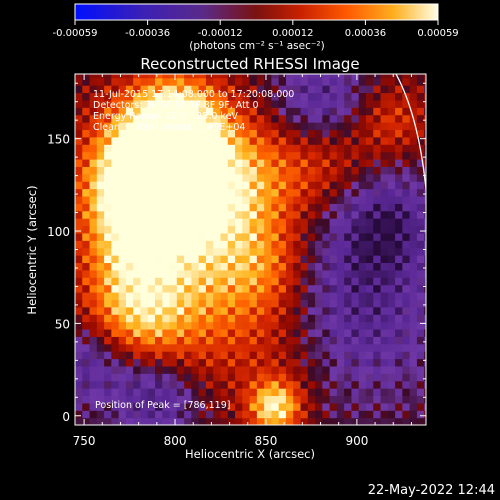  What do you see at coordinates (256, 12) in the screenshot?
I see `colorbar` at bounding box center [256, 12].